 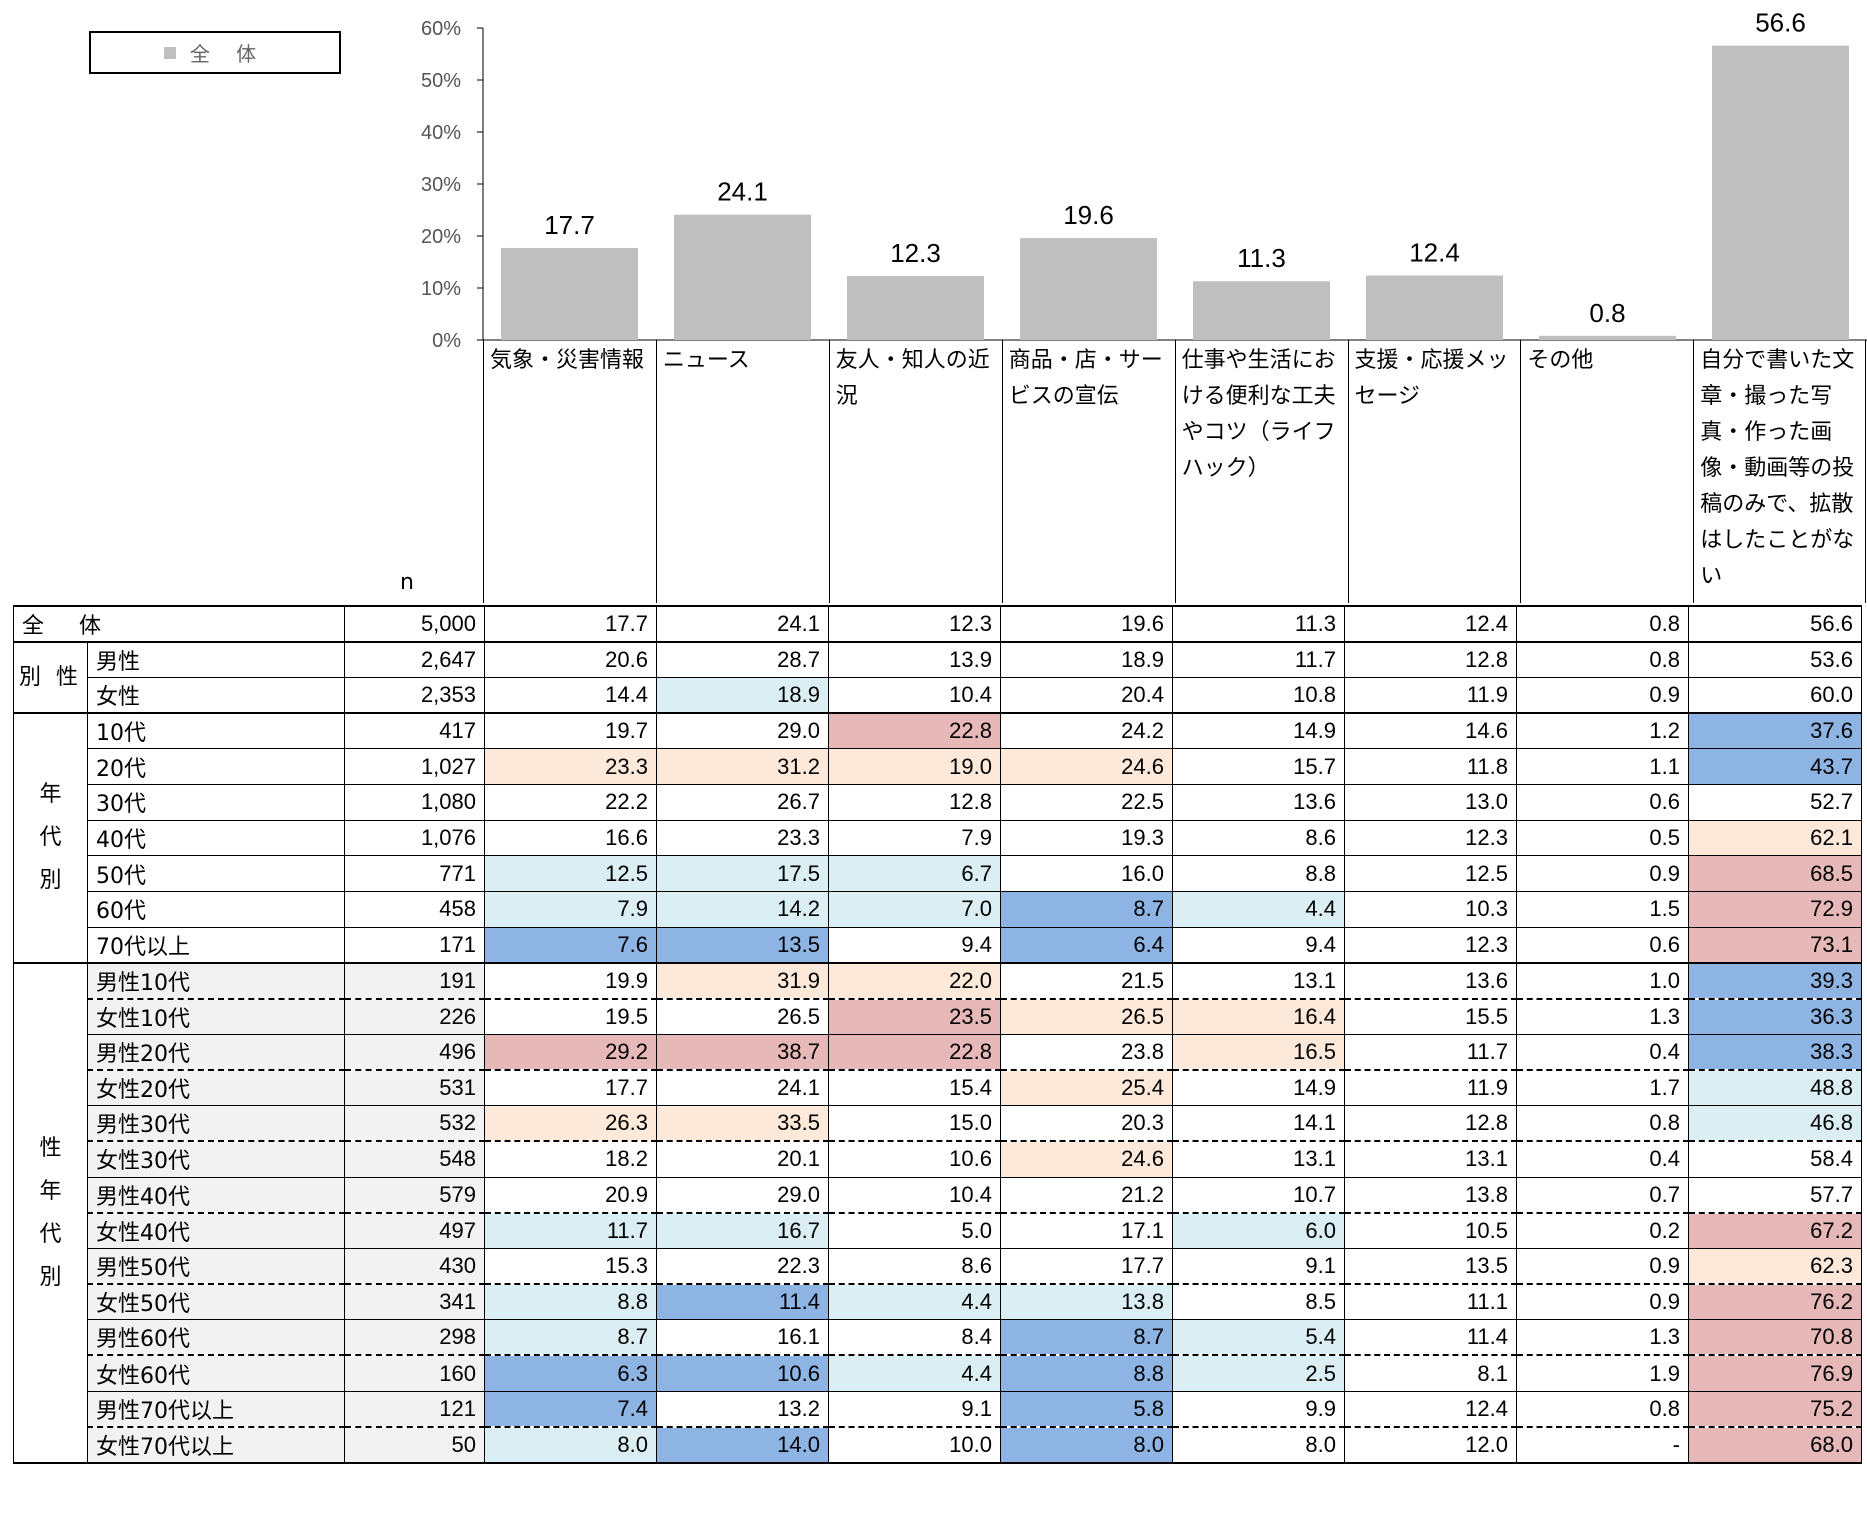 I want to click on row-label: 70代以上, so click(x=216, y=944).